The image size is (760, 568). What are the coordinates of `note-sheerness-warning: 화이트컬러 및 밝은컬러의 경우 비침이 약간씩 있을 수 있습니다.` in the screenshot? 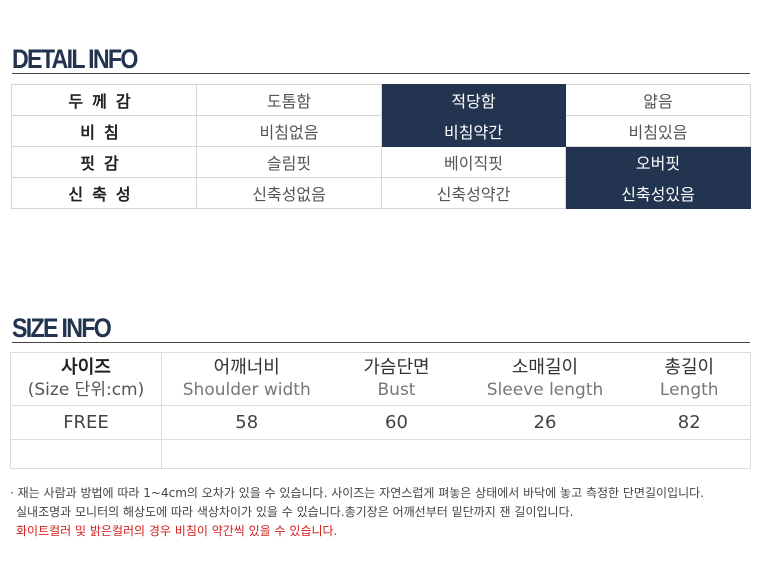 It's located at (177, 531).